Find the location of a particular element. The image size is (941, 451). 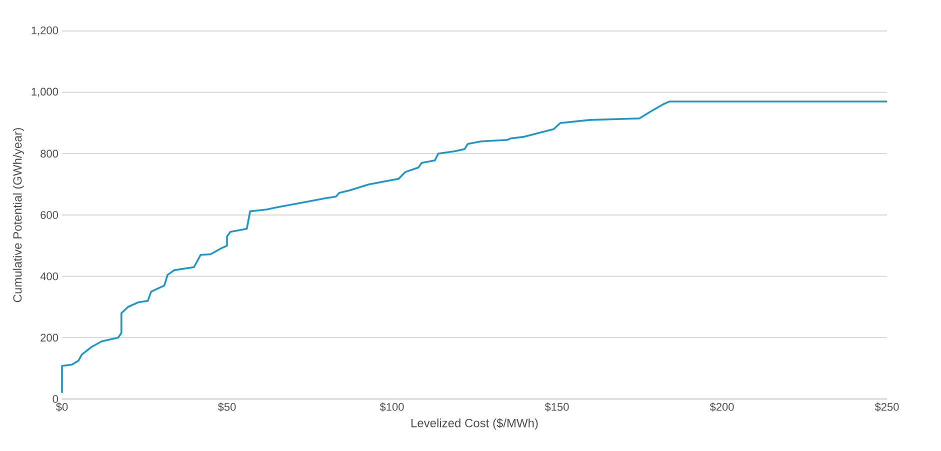

y-axis-title: Cumulative Potential (GWh/year) is located at coordinates (18, 215).